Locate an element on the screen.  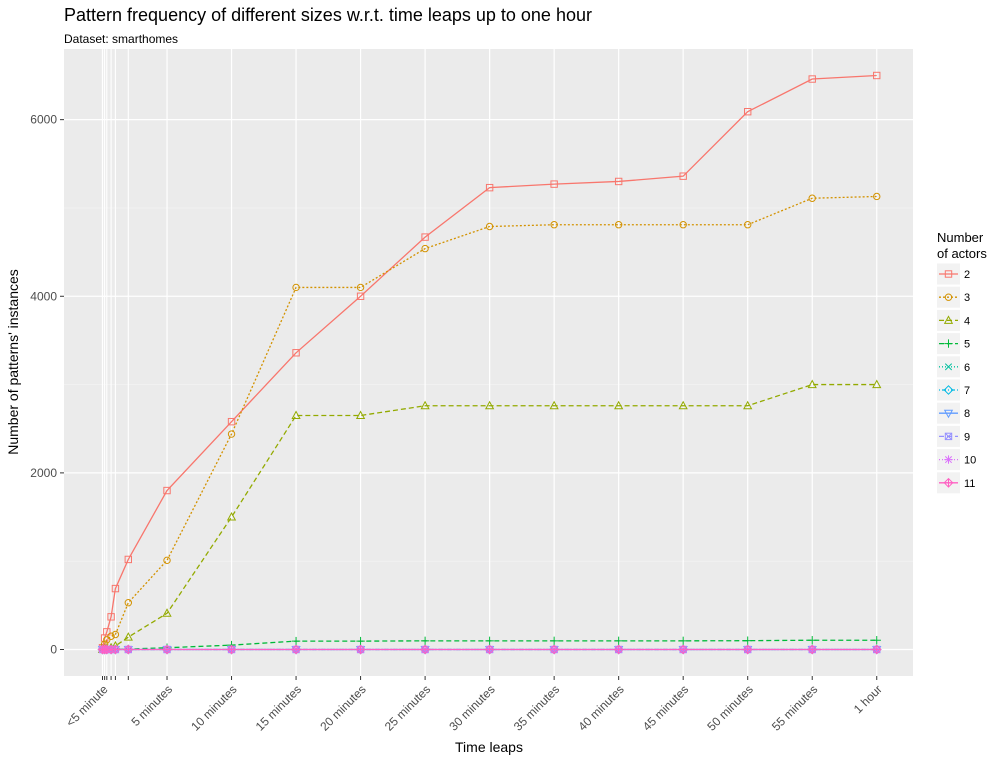
x-tick-label: 30 minutes is located at coordinates (471, 707).